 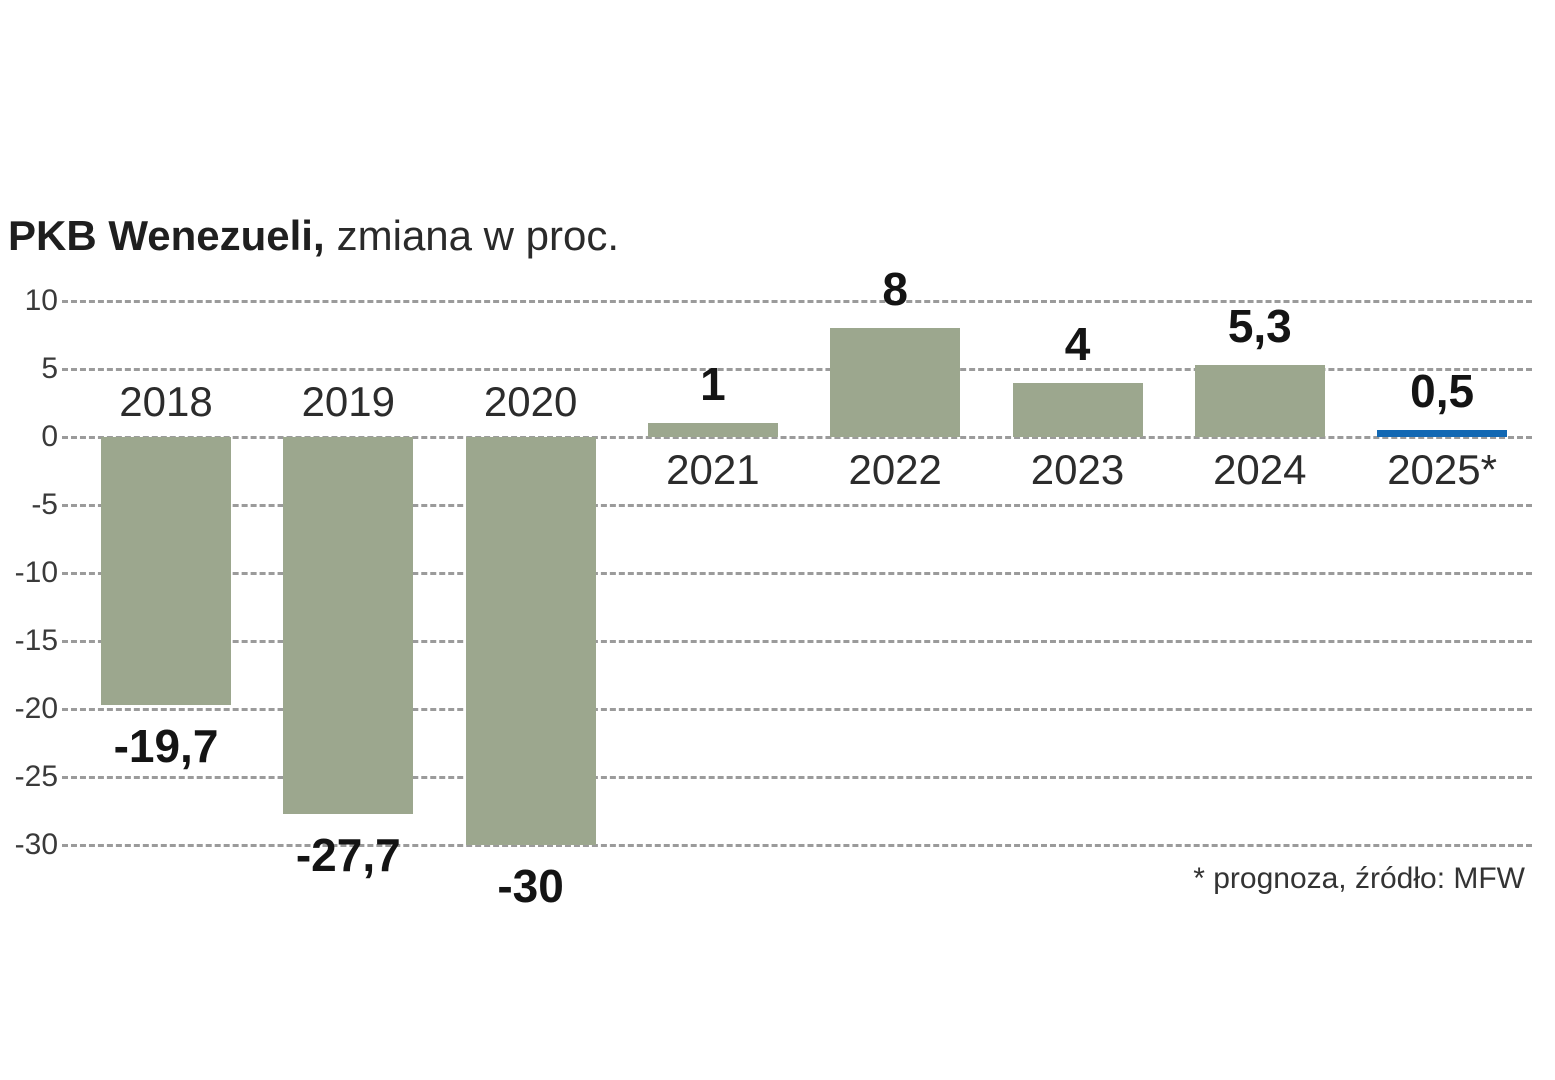 What do you see at coordinates (44, 504) in the screenshot?
I see `y-tick-label--5: -5` at bounding box center [44, 504].